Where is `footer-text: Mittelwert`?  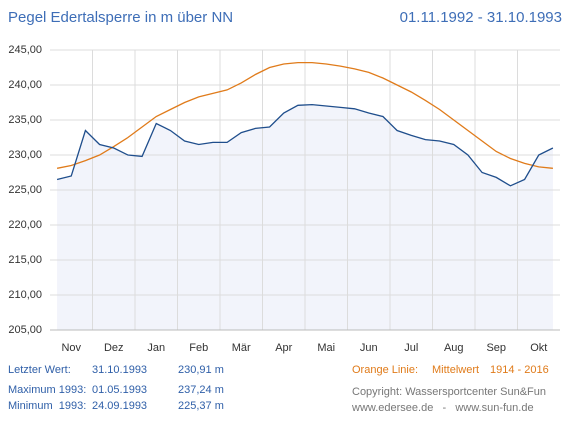 footer-text: Mittelwert is located at coordinates (455, 370).